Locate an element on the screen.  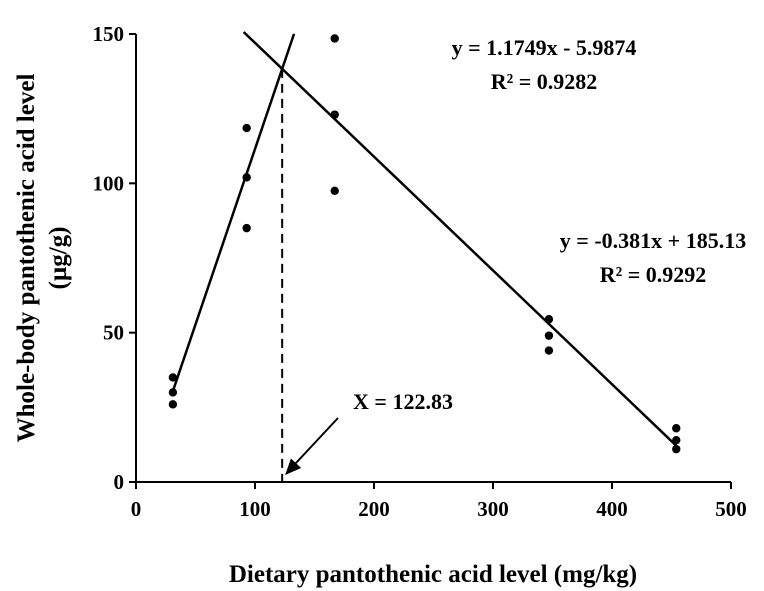
y-tick-label: 0 is located at coordinates (119, 482).